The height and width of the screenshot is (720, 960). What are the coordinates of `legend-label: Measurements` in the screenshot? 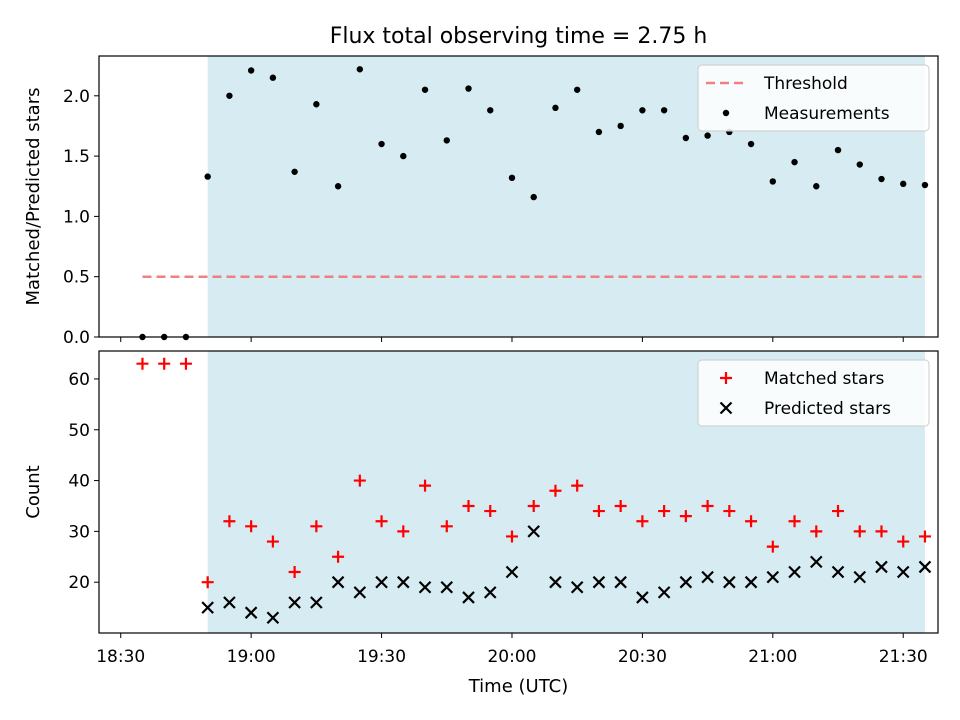 It's located at (827, 114).